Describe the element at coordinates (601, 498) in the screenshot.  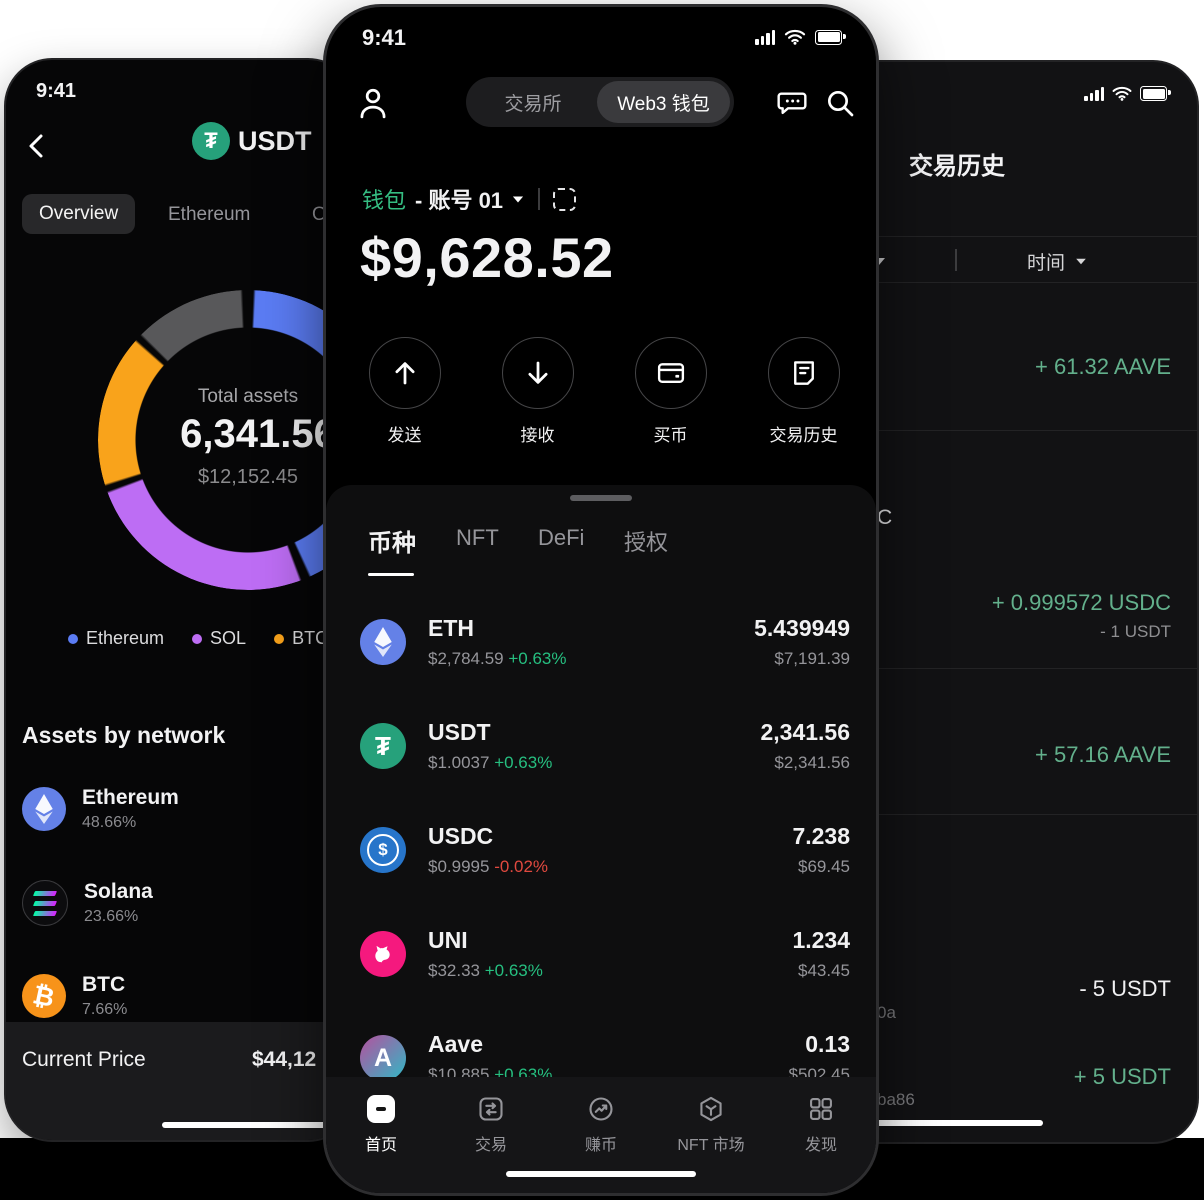
I see `drag-handle` at that location.